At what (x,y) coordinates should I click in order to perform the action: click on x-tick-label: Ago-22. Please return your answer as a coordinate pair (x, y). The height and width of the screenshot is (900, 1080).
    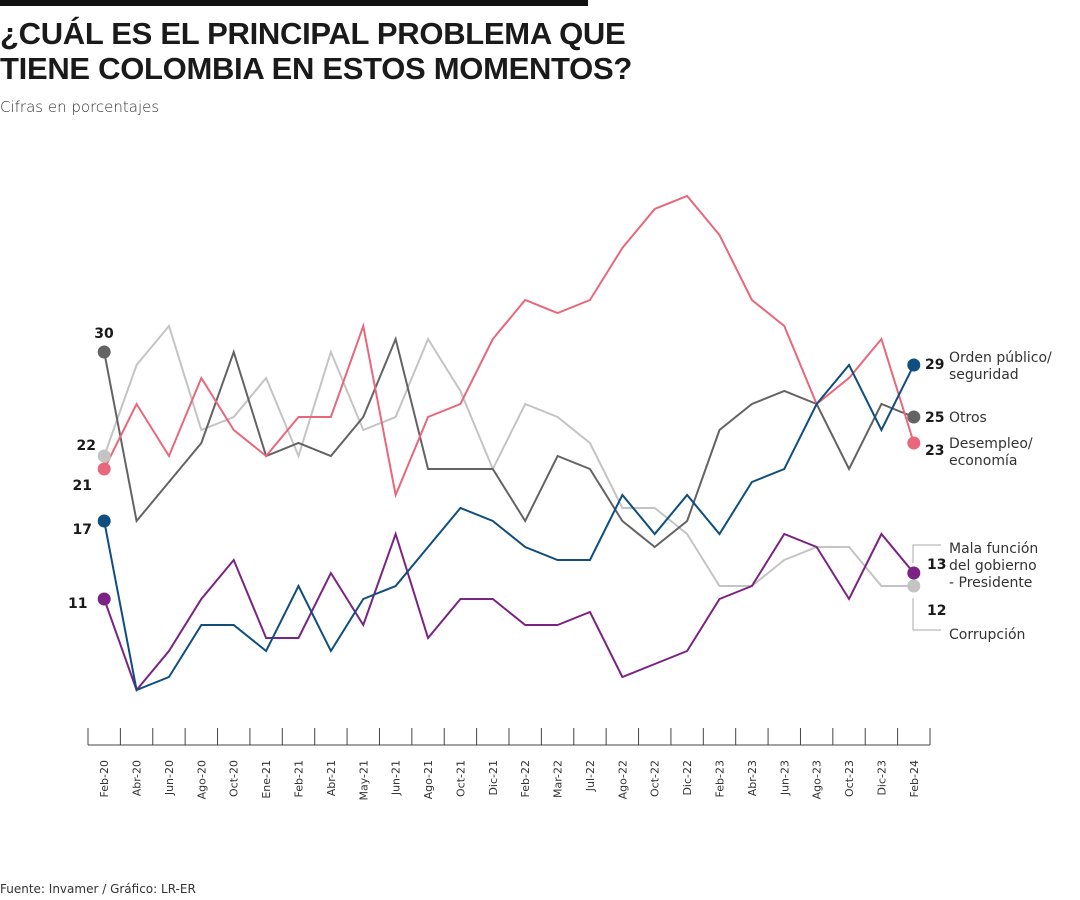
    Looking at the image, I should click on (622, 779).